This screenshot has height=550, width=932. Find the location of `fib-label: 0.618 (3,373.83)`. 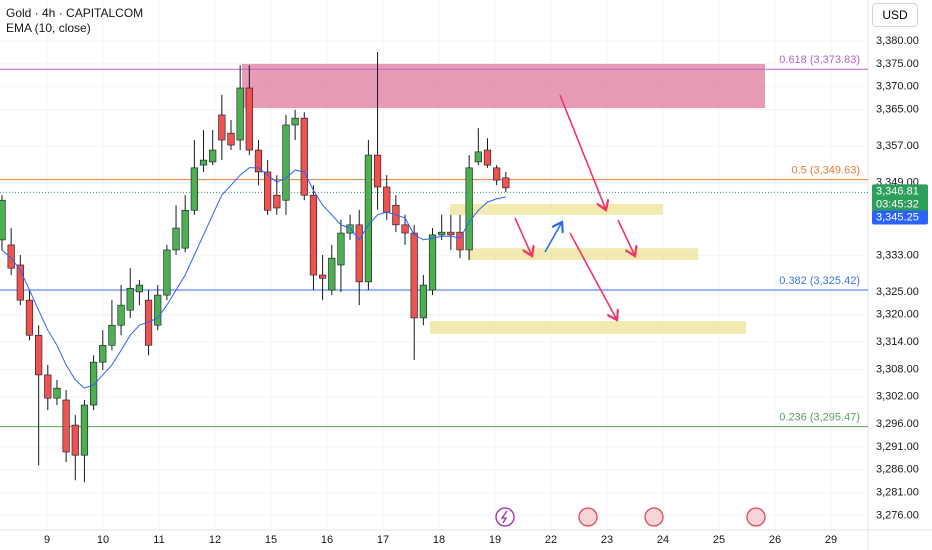

fib-label: 0.618 (3,373.83) is located at coordinates (819, 60).